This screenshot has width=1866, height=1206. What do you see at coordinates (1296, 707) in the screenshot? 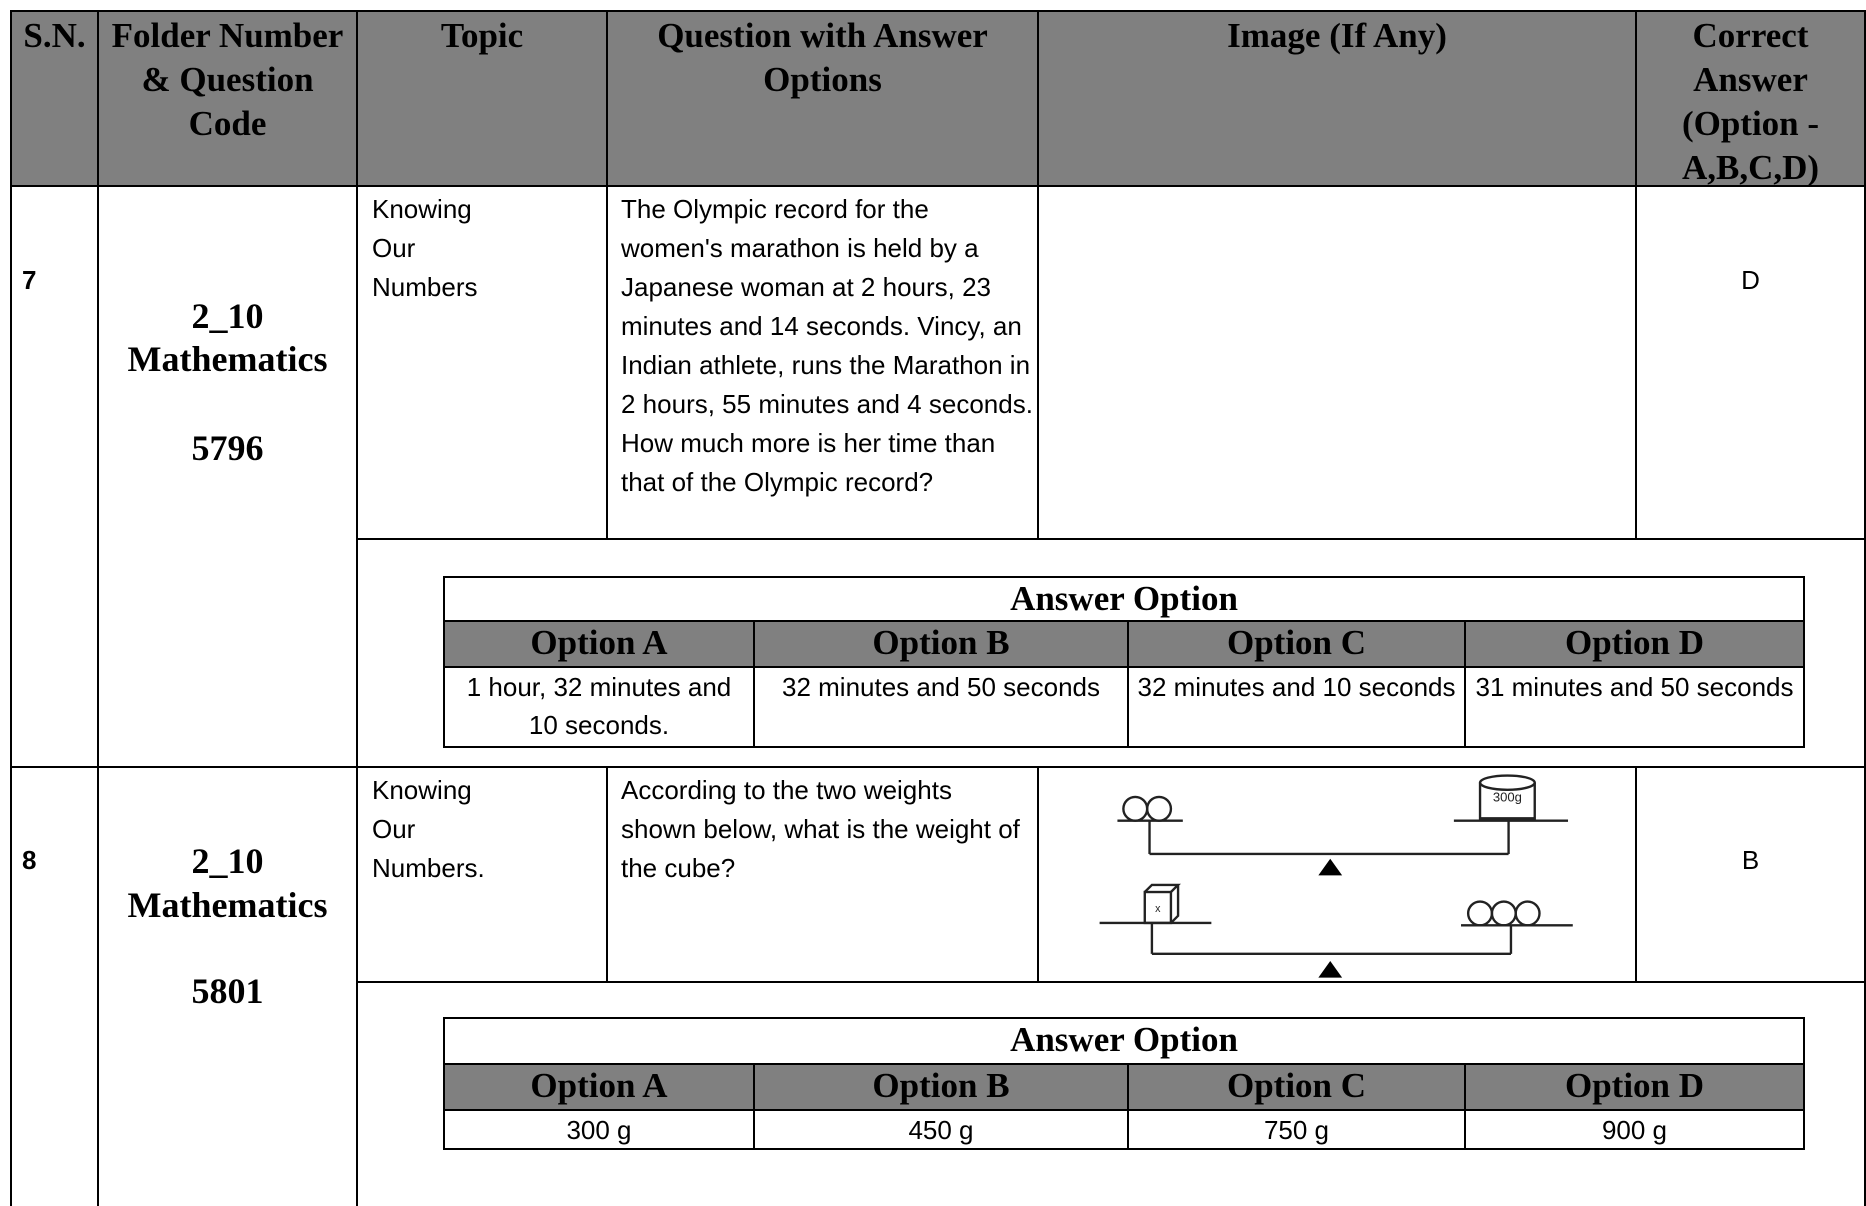
I see `option-text: 32 minutes and 10 seconds` at bounding box center [1296, 707].